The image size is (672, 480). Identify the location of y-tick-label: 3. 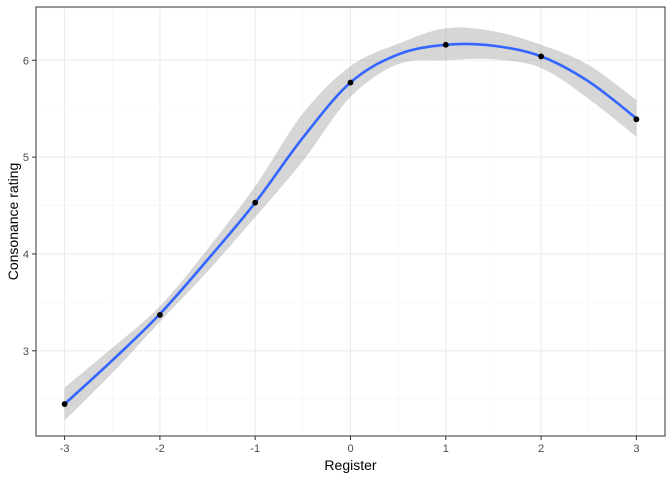
(26, 352).